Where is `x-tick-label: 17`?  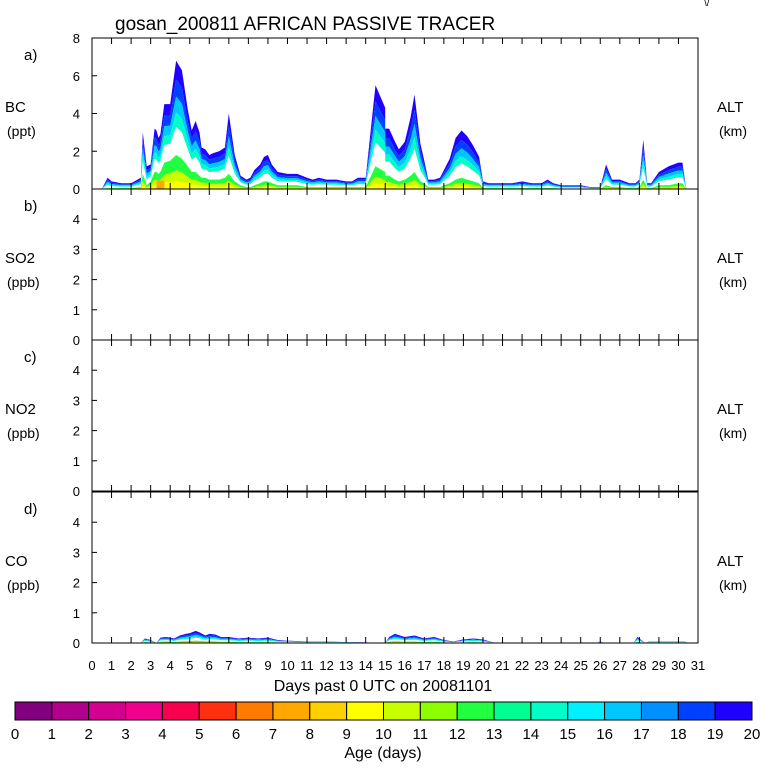 x-tick-label: 17 is located at coordinates (424, 665).